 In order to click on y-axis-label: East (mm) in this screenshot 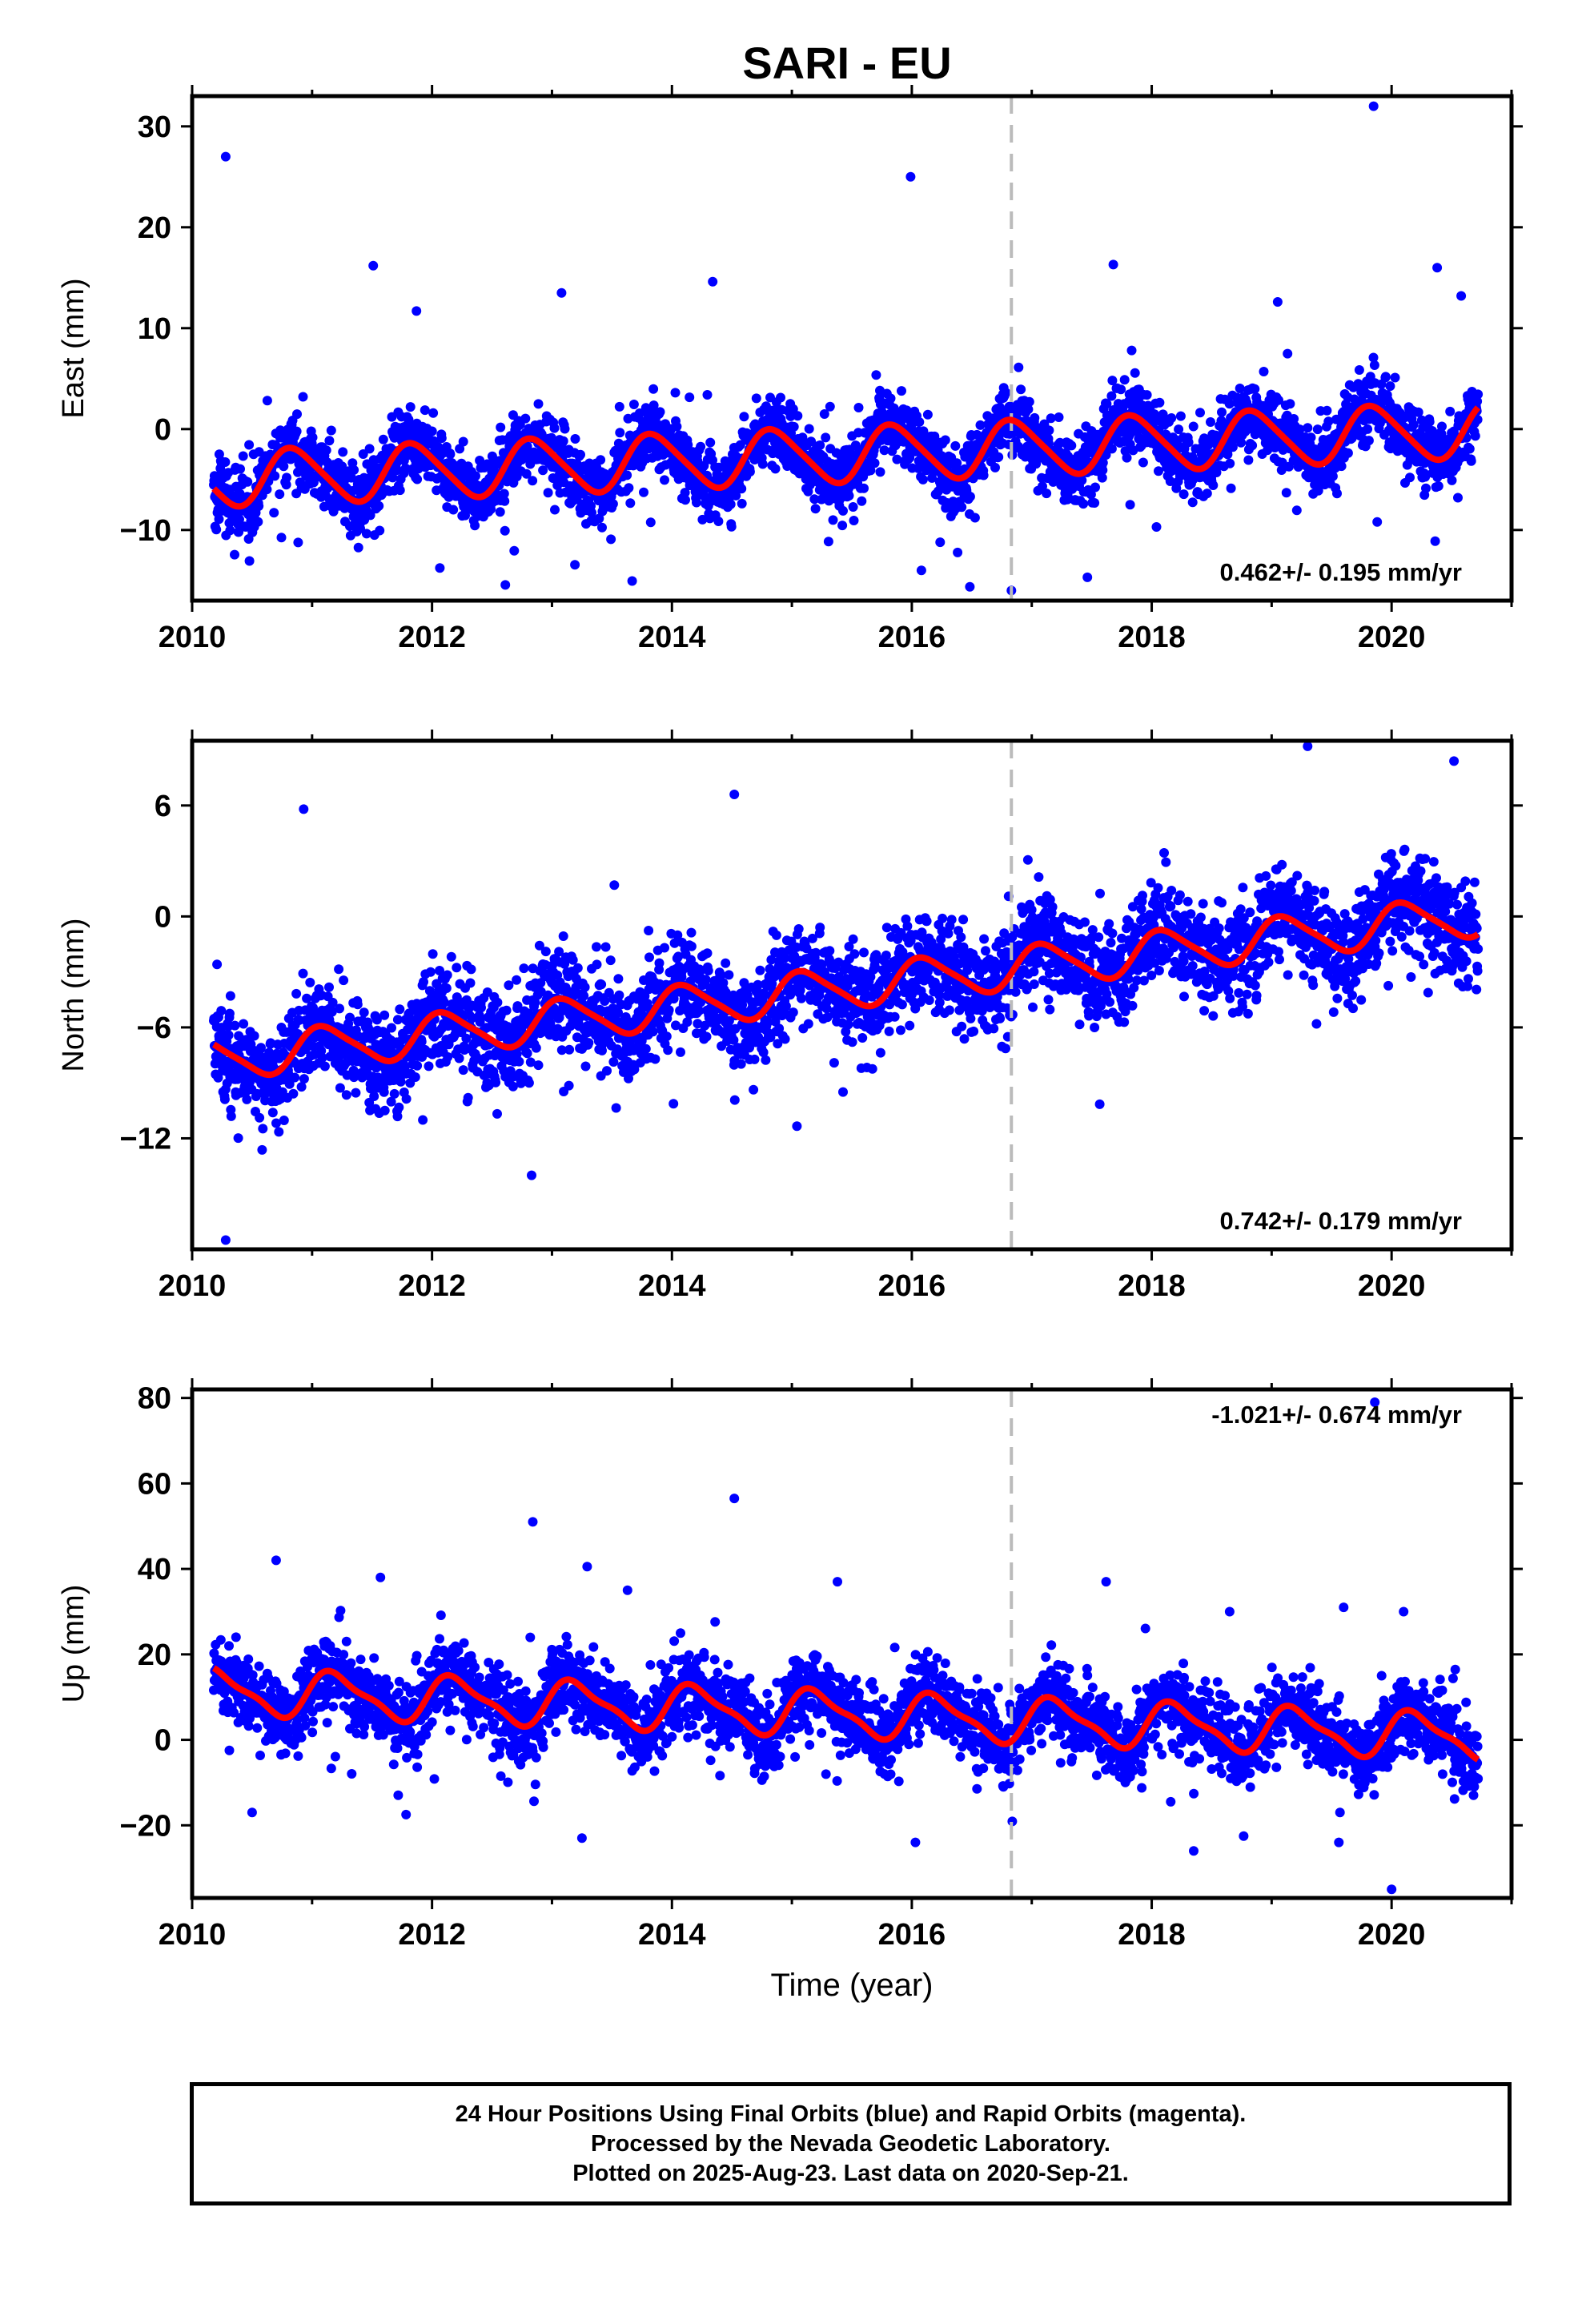, I will do `click(74, 348)`.